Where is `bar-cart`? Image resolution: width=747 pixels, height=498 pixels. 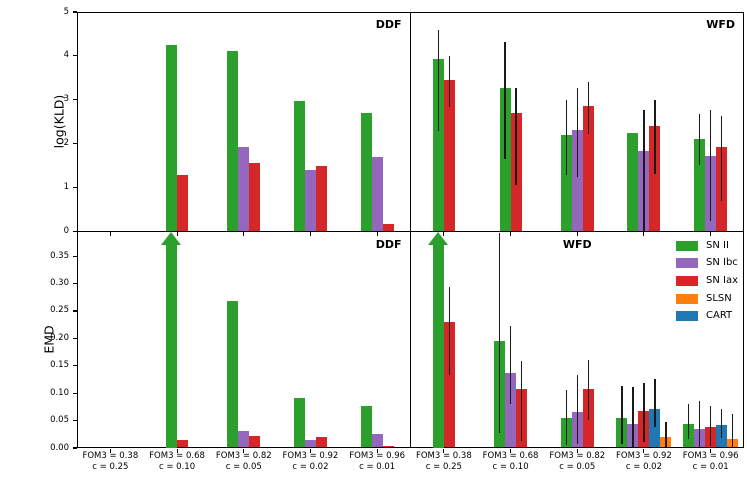
bar-cart is located at coordinates (655, 428).